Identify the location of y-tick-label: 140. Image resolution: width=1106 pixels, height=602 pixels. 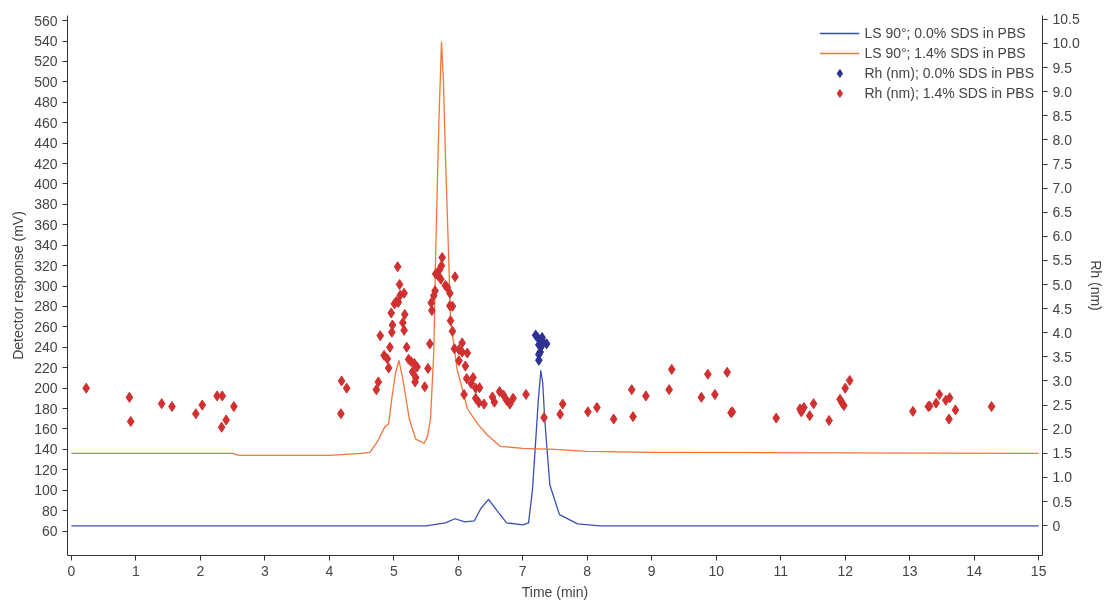
(46, 449).